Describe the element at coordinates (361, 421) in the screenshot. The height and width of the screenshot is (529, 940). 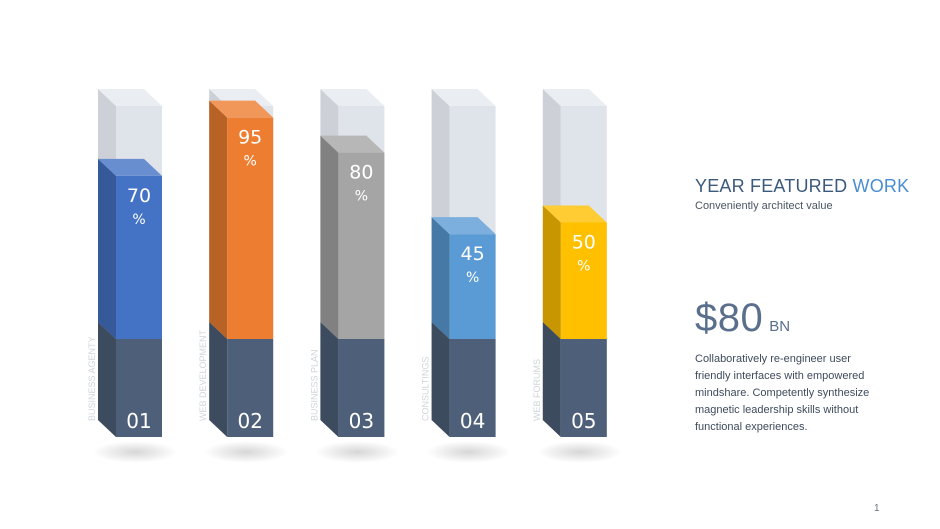
I see `column-number-label: 03` at that location.